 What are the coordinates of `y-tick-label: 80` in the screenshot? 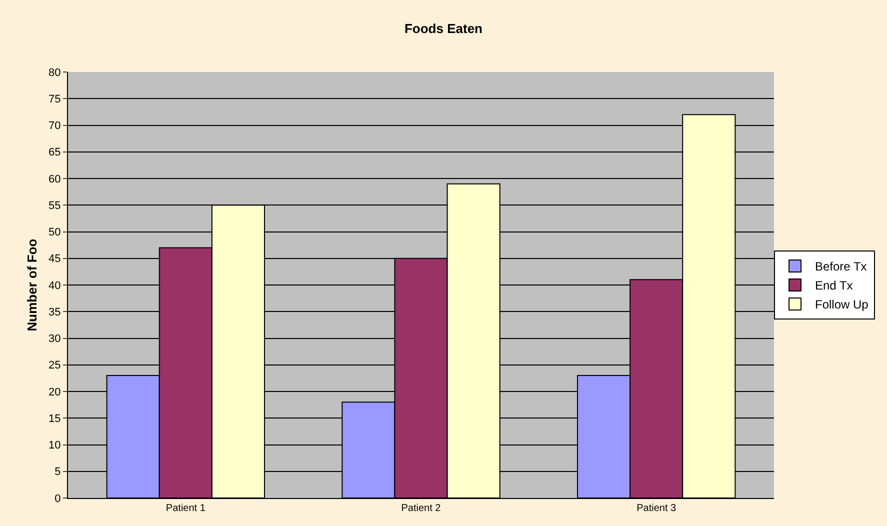 It's located at (54, 72).